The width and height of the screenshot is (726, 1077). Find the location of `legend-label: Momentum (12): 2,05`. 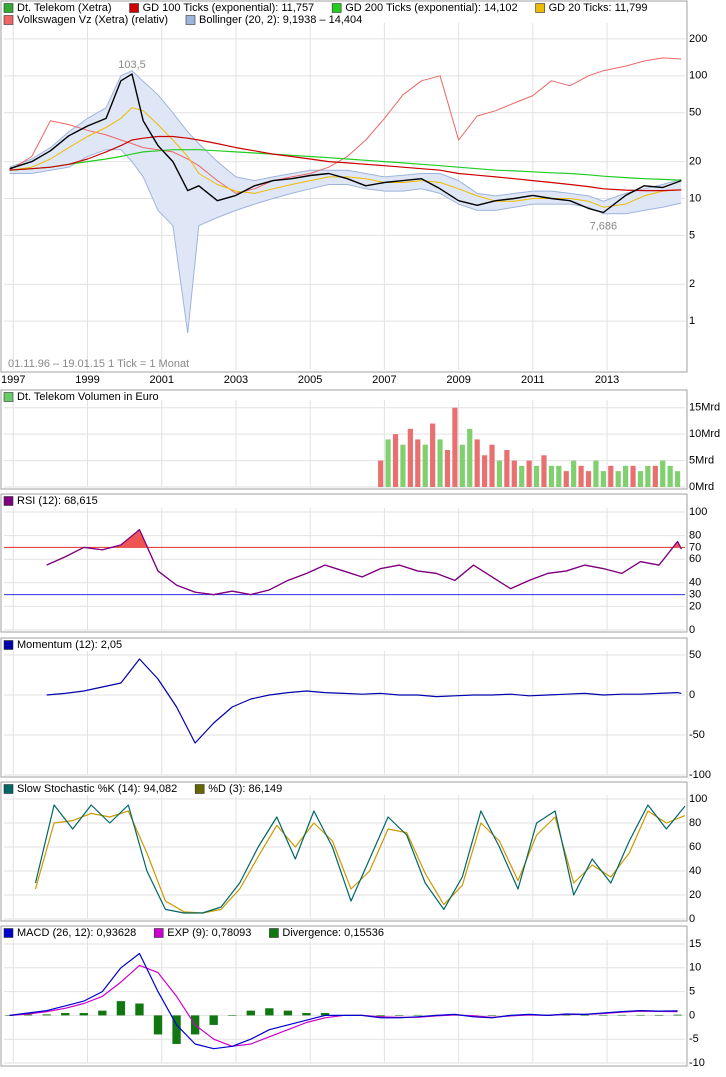

legend-label: Momentum (12): 2,05 is located at coordinates (69, 645).